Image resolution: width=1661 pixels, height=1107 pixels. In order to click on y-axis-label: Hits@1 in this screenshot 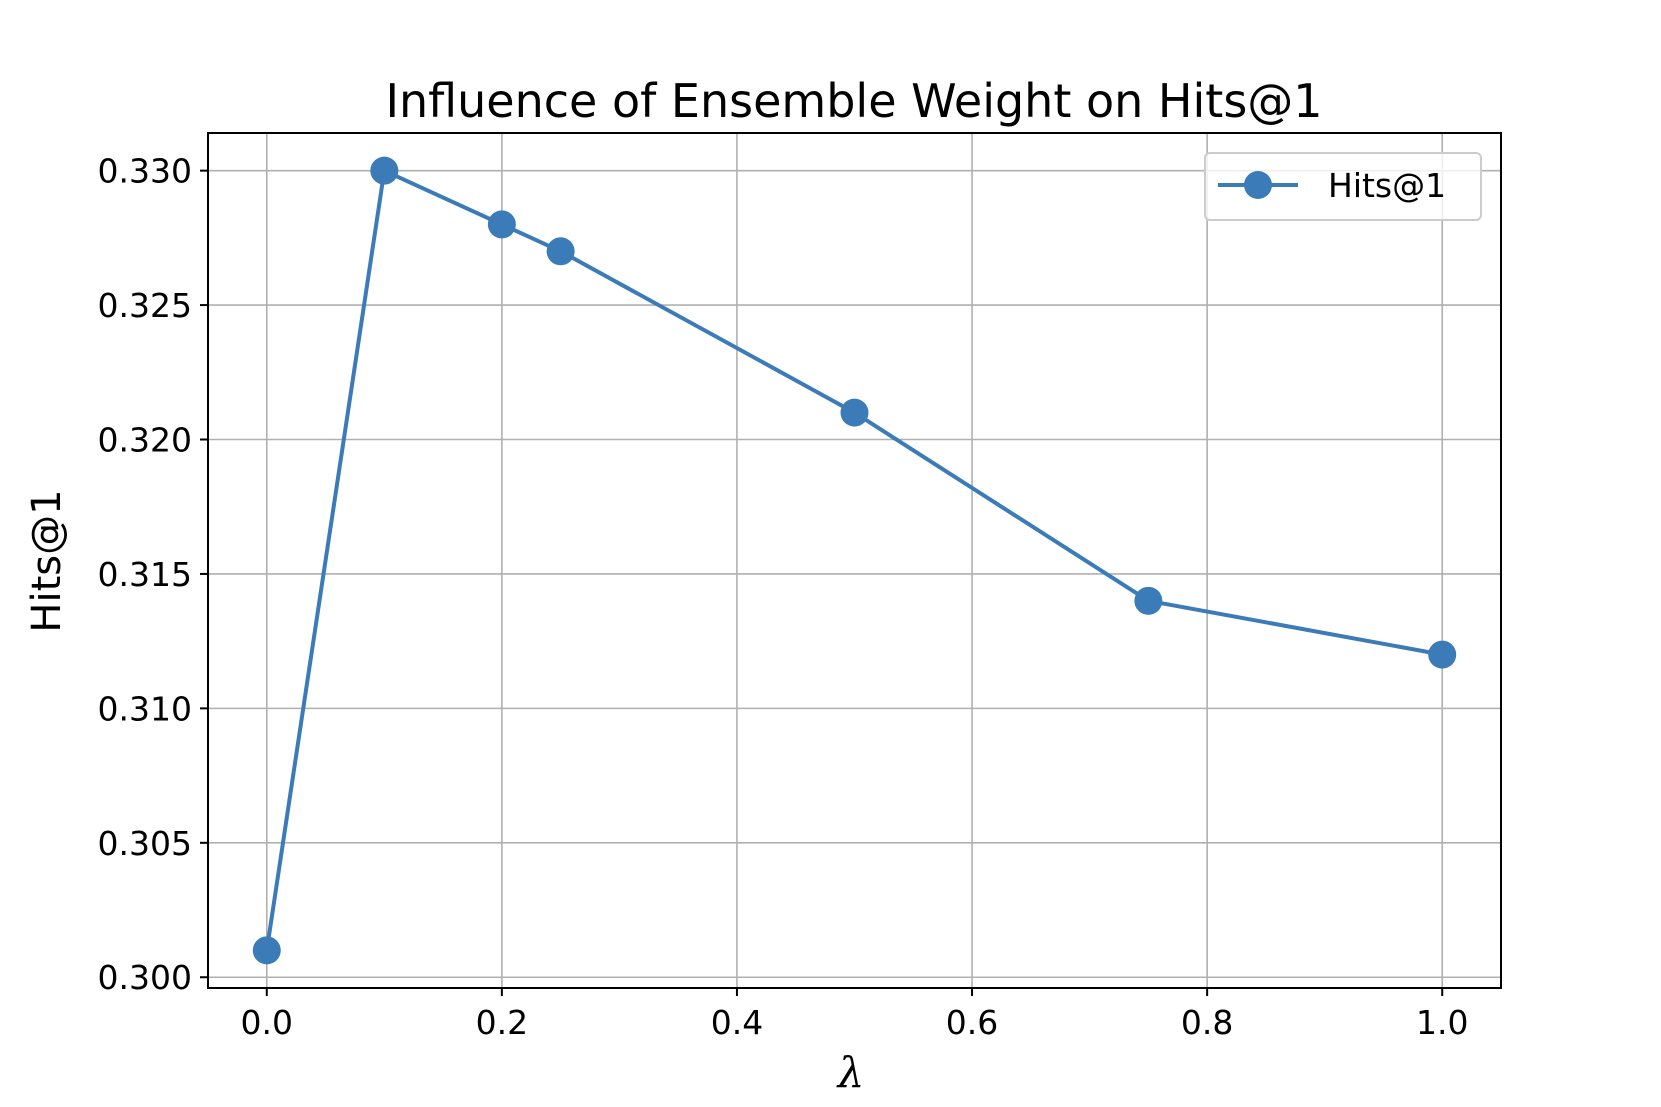, I will do `click(47, 560)`.